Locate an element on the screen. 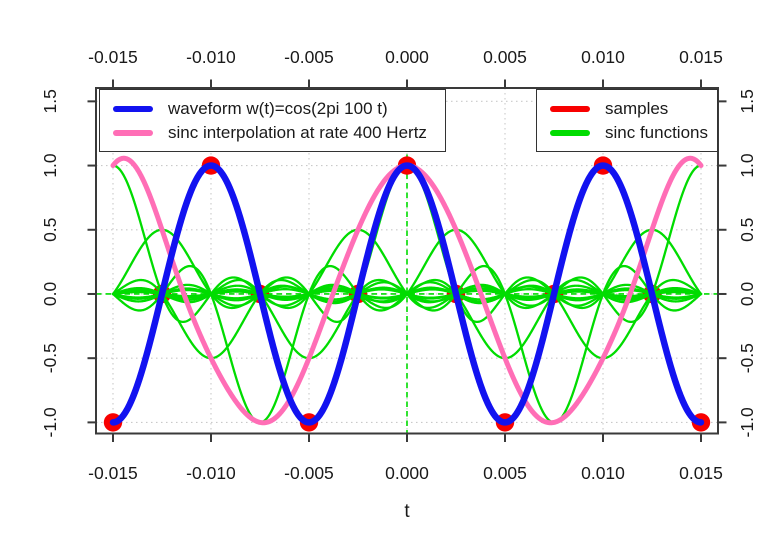 Image resolution: width=768 pixels, height=549 pixels. legend-swatch-samples-icon is located at coordinates (570, 108).